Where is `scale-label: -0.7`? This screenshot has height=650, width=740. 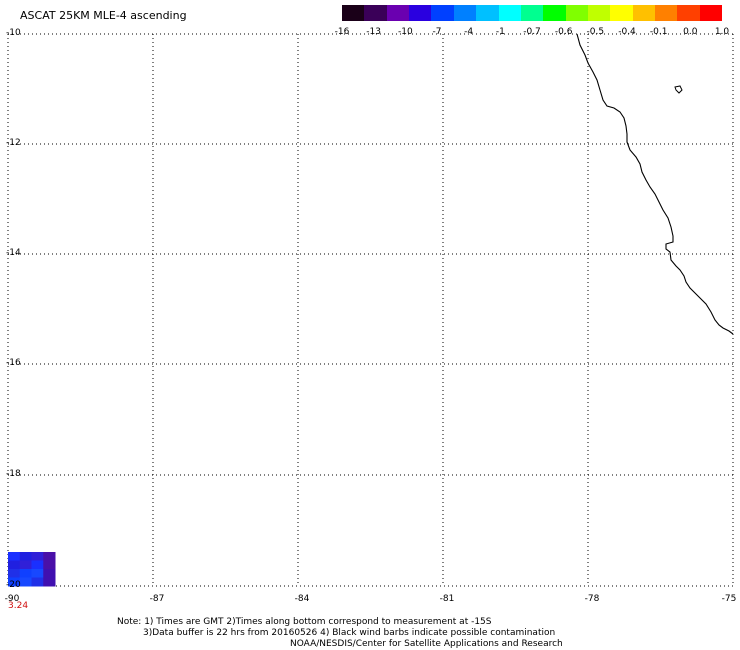
scale-label: -0.7 is located at coordinates (532, 32).